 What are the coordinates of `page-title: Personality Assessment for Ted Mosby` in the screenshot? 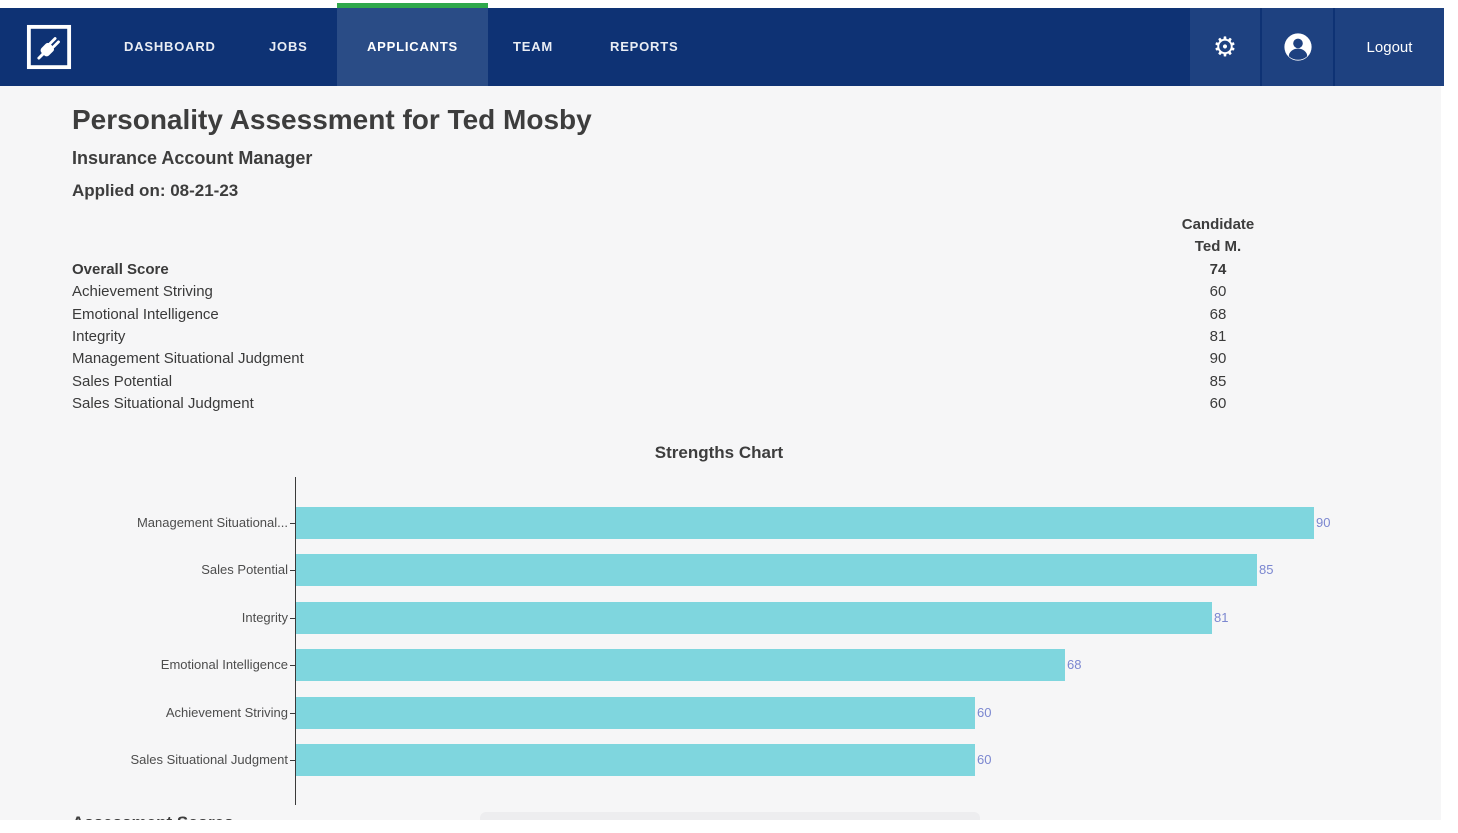 It's located at (332, 119).